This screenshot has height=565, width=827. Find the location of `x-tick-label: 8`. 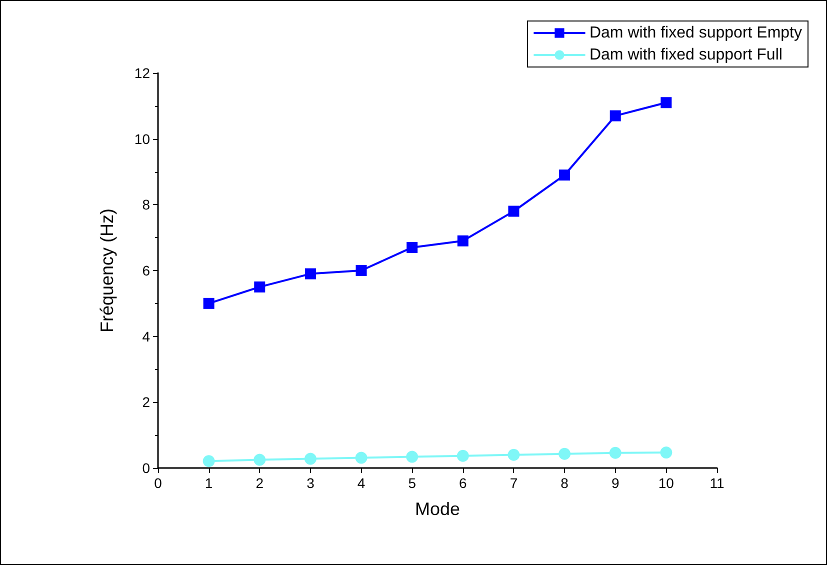

x-tick-label: 8 is located at coordinates (564, 483).